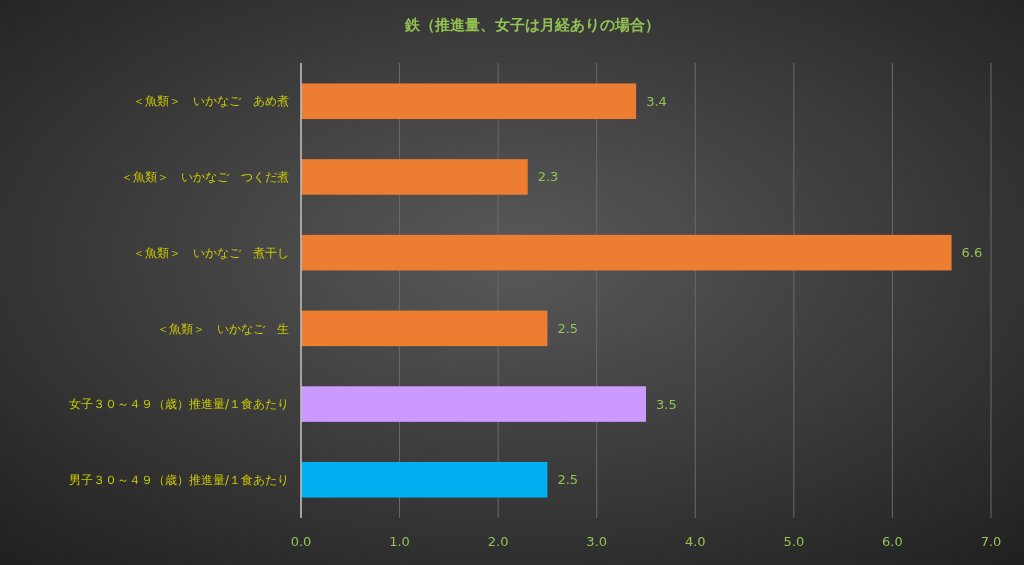  Describe the element at coordinates (205, 177) in the screenshot. I see `y-tick-label: ＜魚類＞ いかなご つくだ煮` at that location.